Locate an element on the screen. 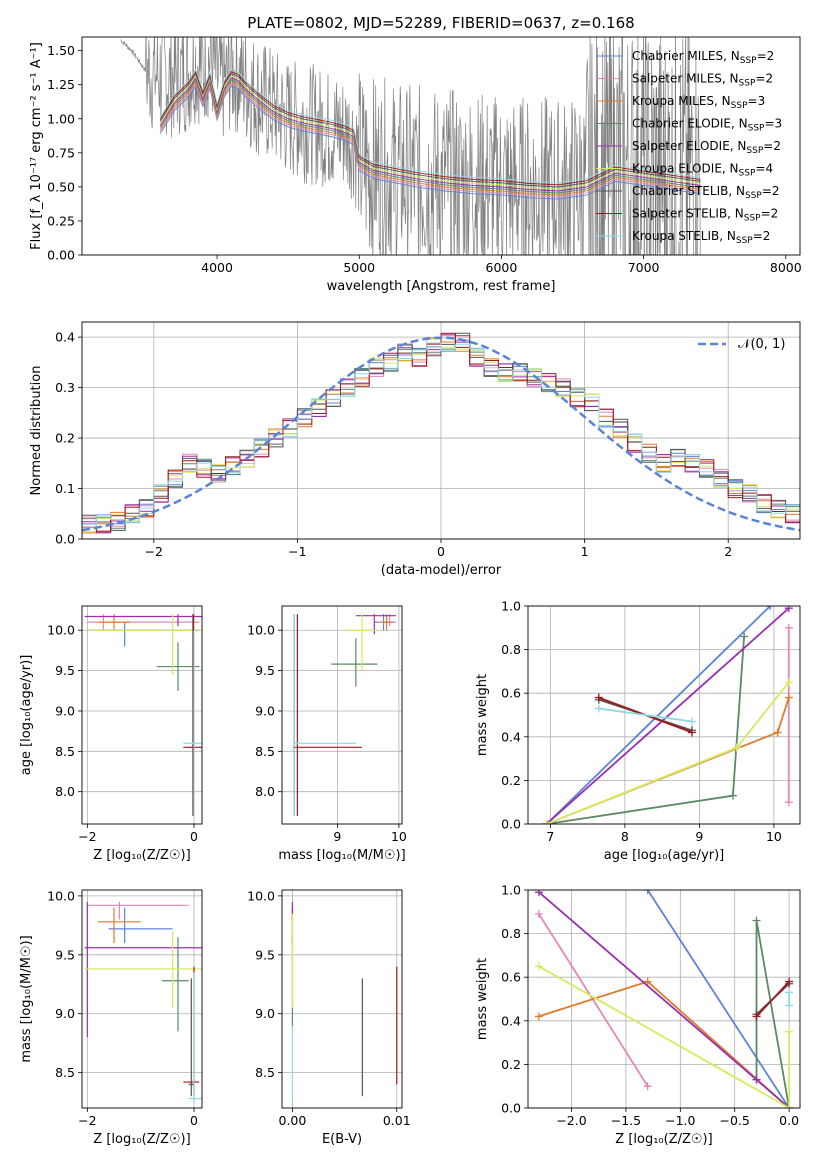 Image resolution: width=819 pixels, height=1170 pixels. mass-vs-ebv-panel: 0.00 0.01 8.5 9.0 9.5 10.0 E(B-V) is located at coordinates (329, 1017).